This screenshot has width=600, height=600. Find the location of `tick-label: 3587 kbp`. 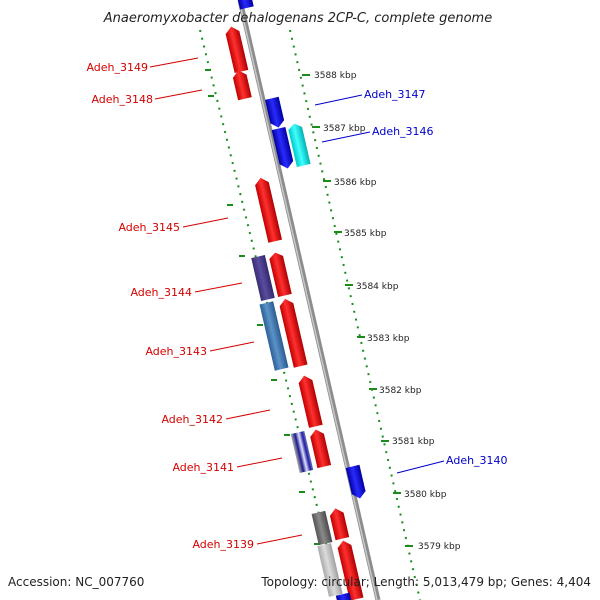

tick-label: 3587 kbp is located at coordinates (344, 129).